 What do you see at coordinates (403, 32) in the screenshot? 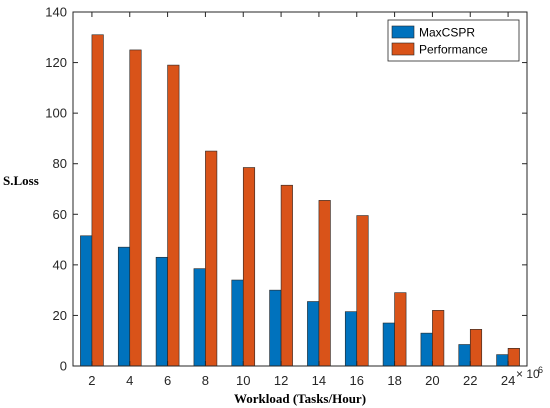
I see `legend-swatch-maxcspr` at bounding box center [403, 32].